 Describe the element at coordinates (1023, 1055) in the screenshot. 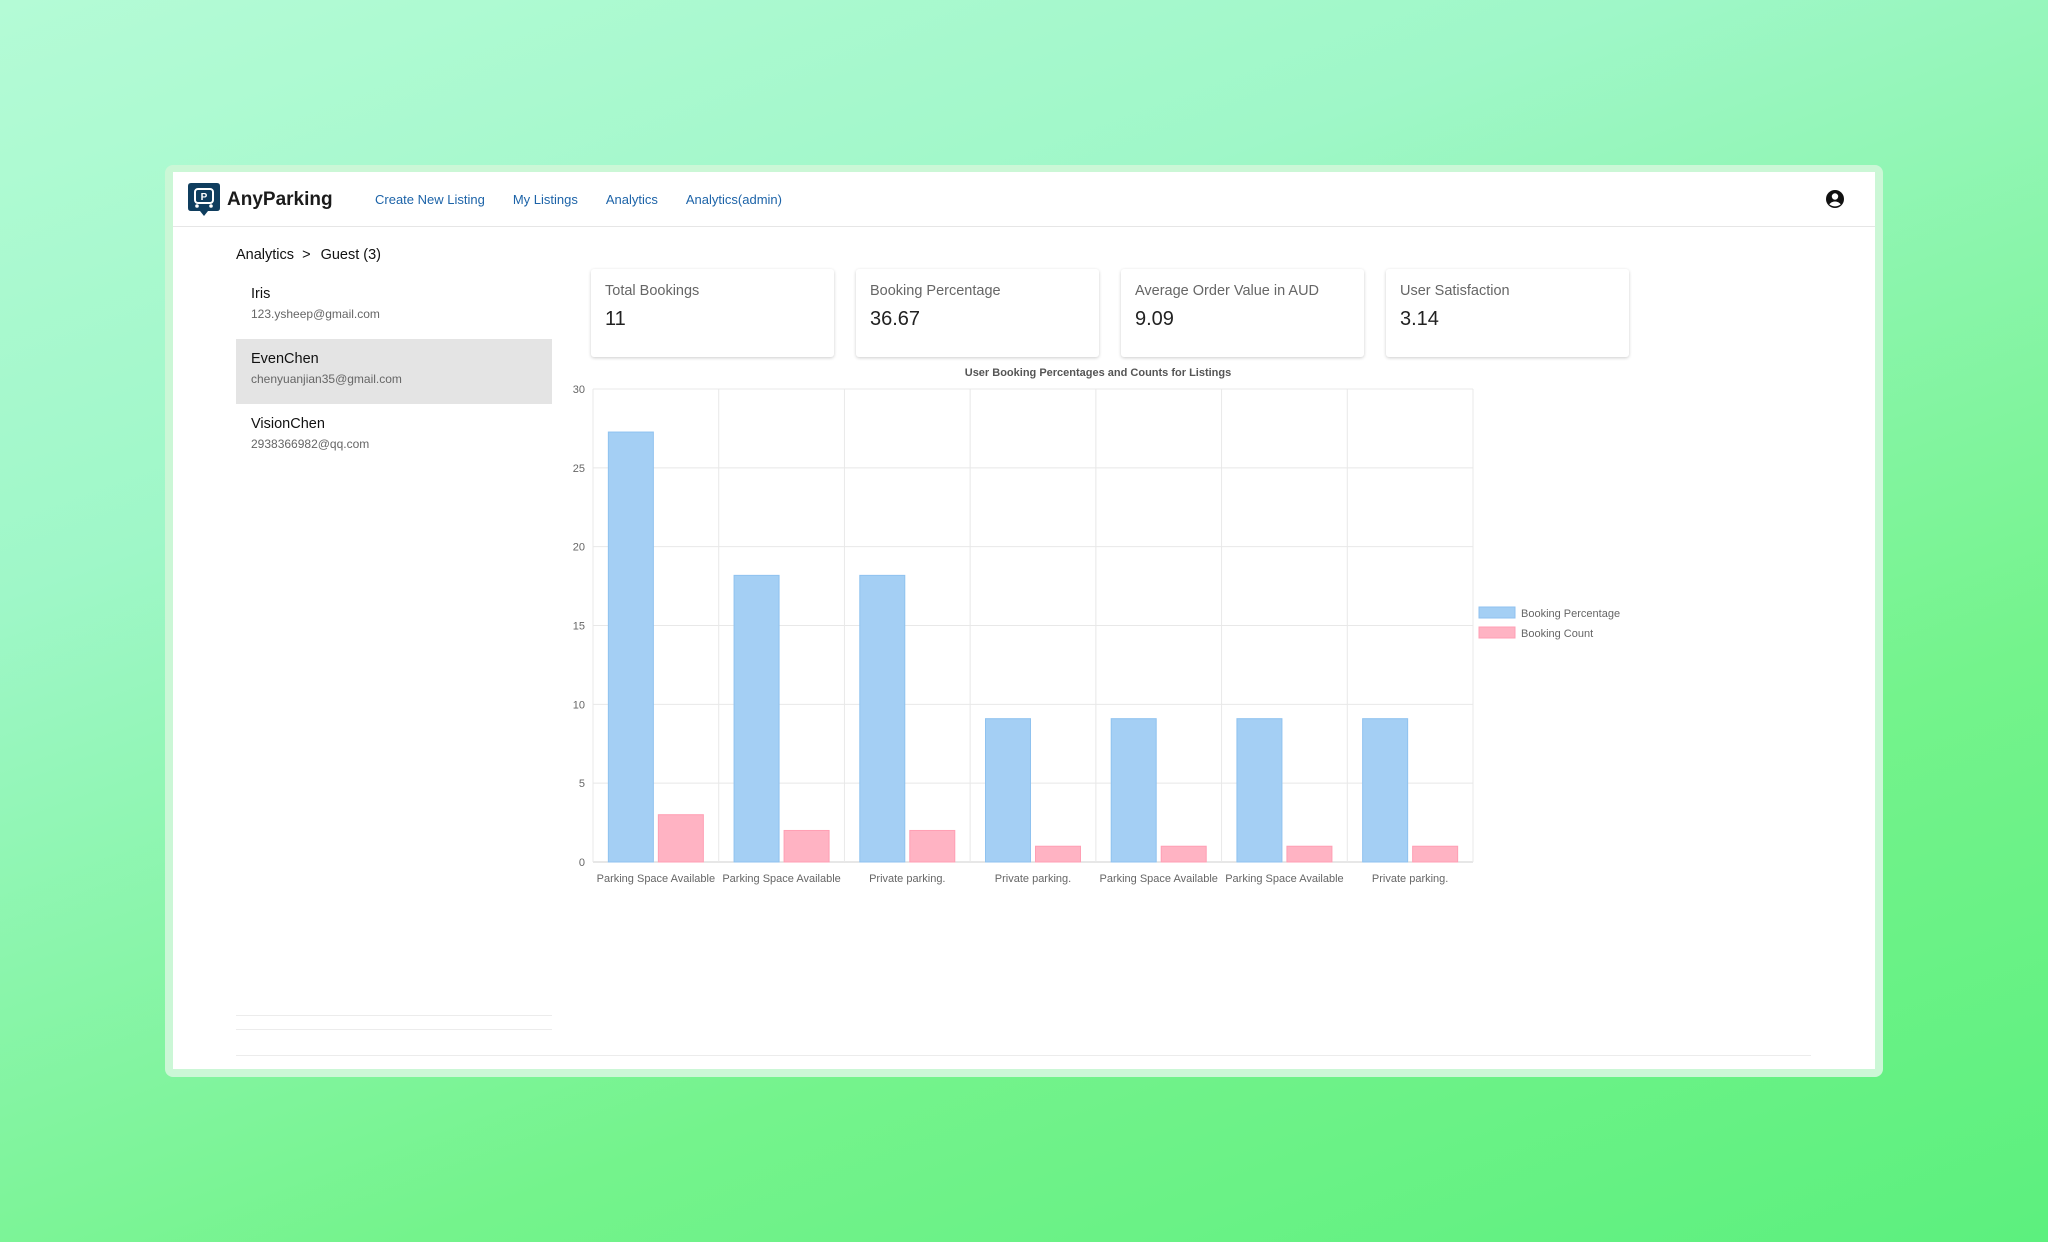

I see `bottom-divider` at that location.